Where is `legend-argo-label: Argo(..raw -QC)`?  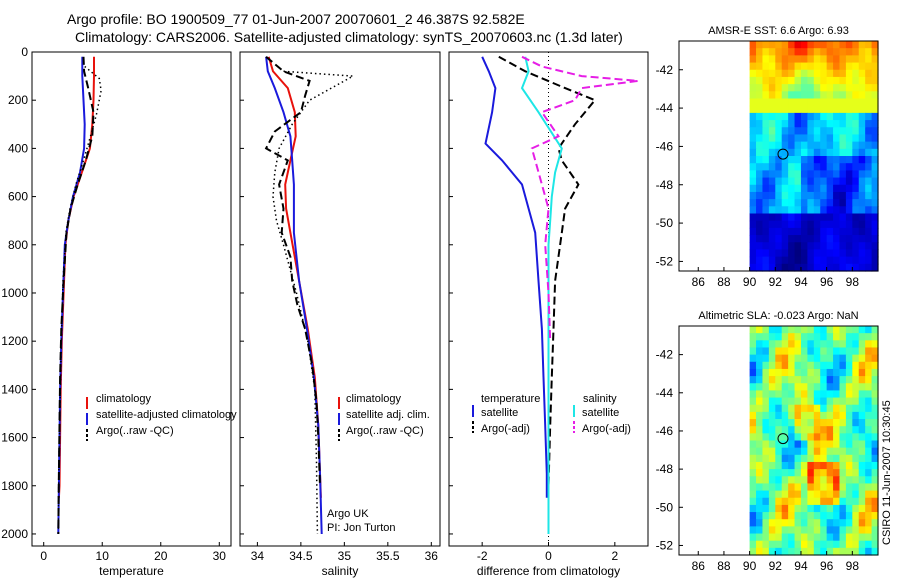 legend-argo-label: Argo(..raw -QC) is located at coordinates (385, 431).